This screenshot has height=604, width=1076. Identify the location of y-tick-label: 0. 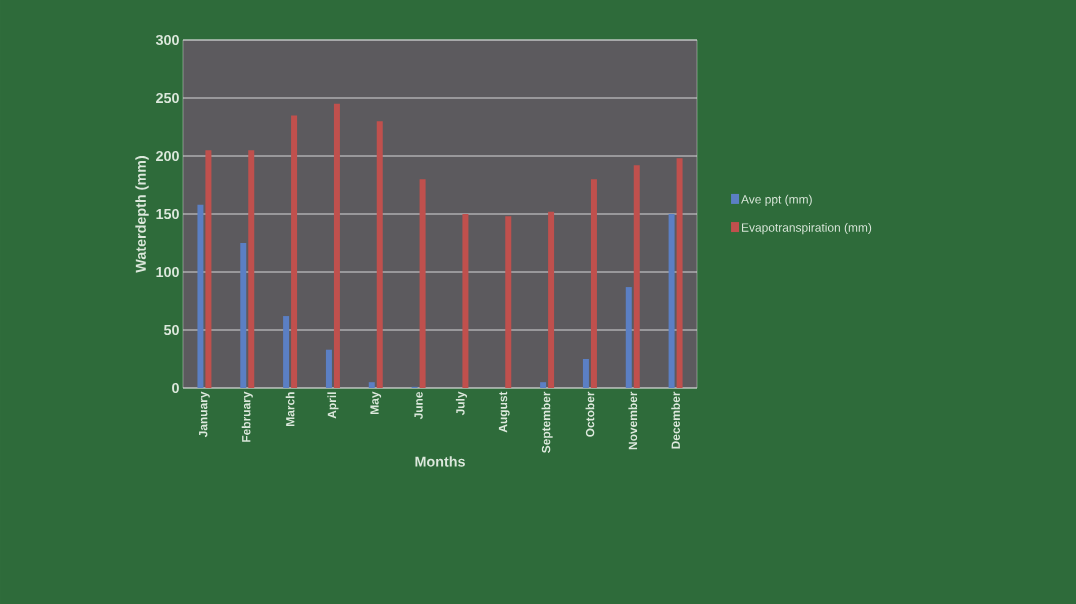
(175, 388).